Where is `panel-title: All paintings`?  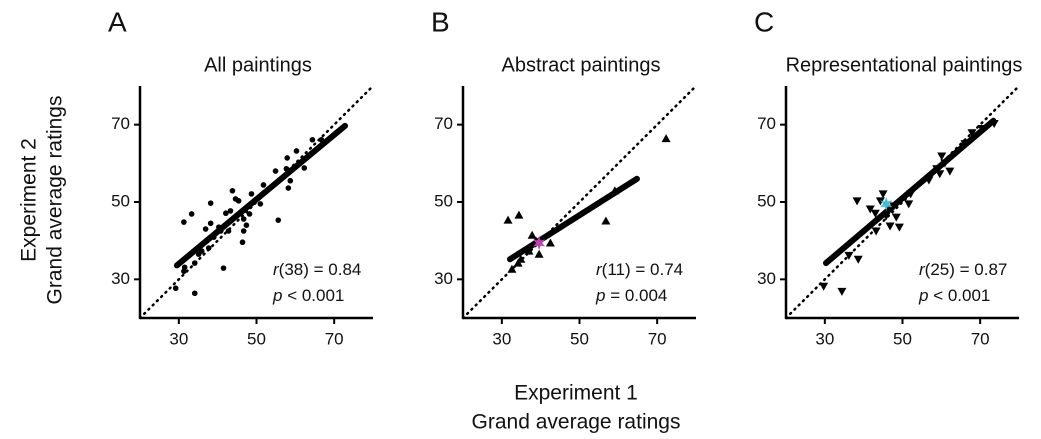
panel-title: All paintings is located at coordinates (258, 65).